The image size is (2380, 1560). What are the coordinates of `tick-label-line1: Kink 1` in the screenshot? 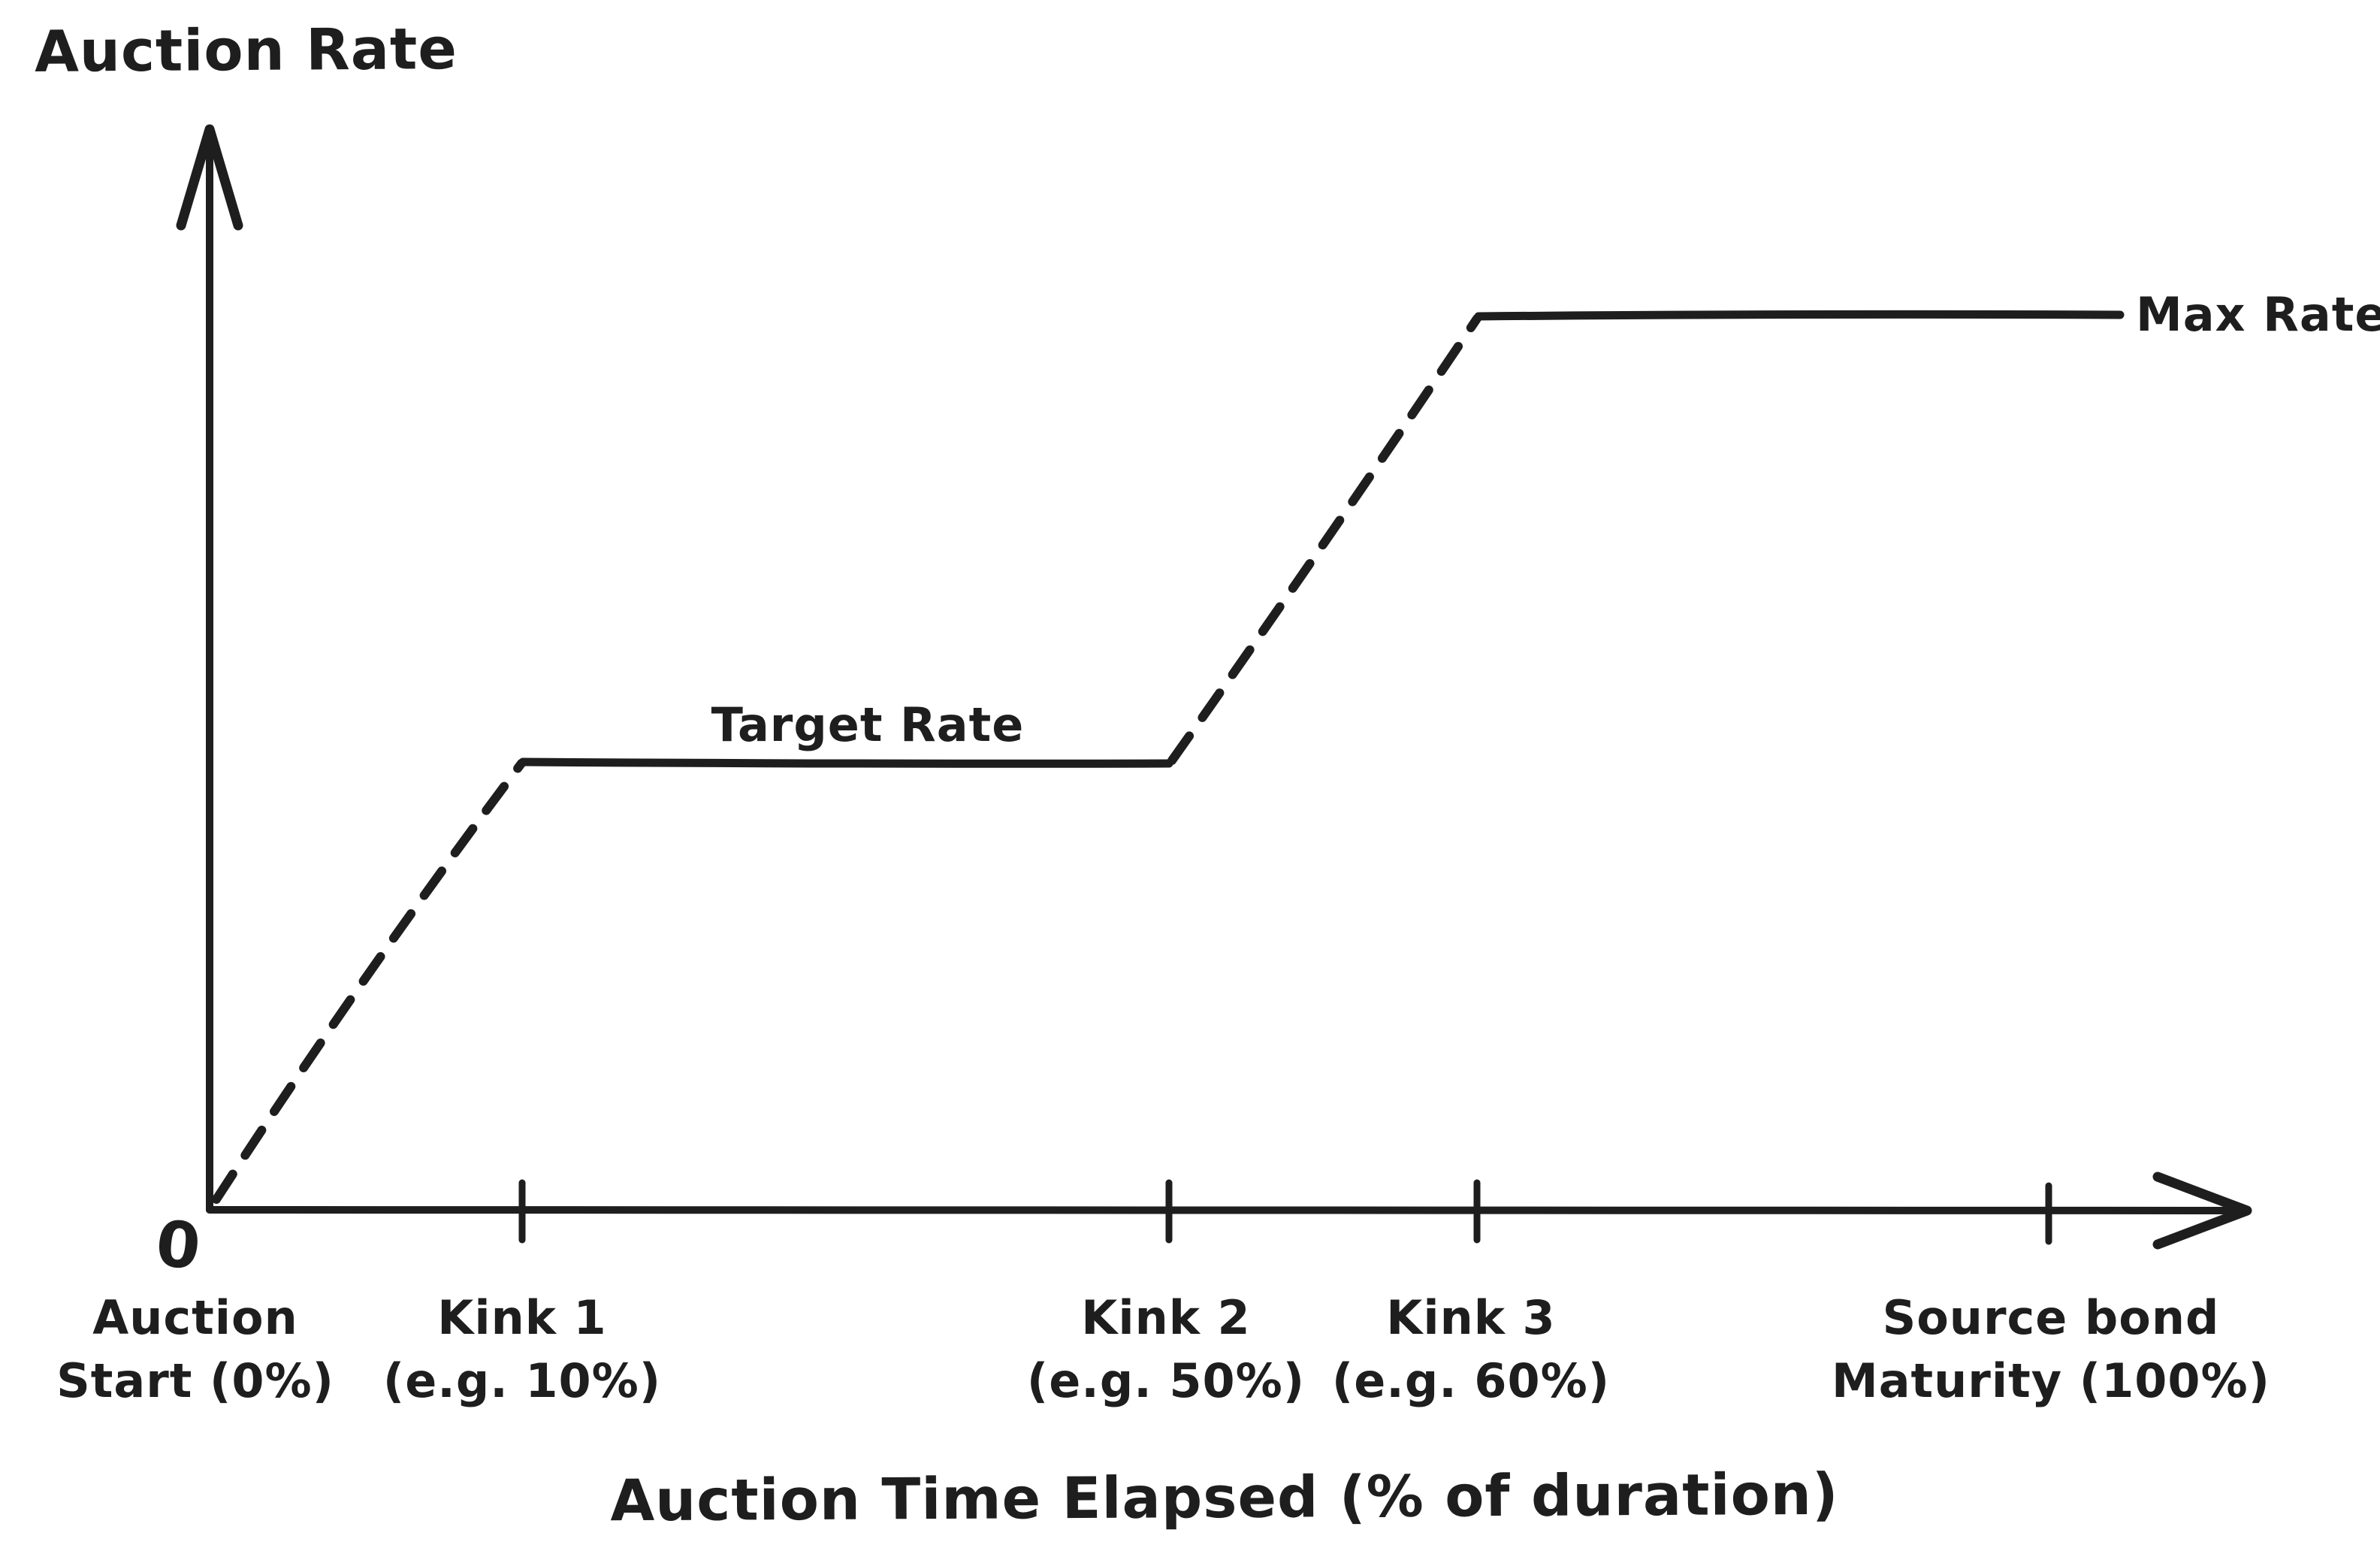 It's located at (522, 1317).